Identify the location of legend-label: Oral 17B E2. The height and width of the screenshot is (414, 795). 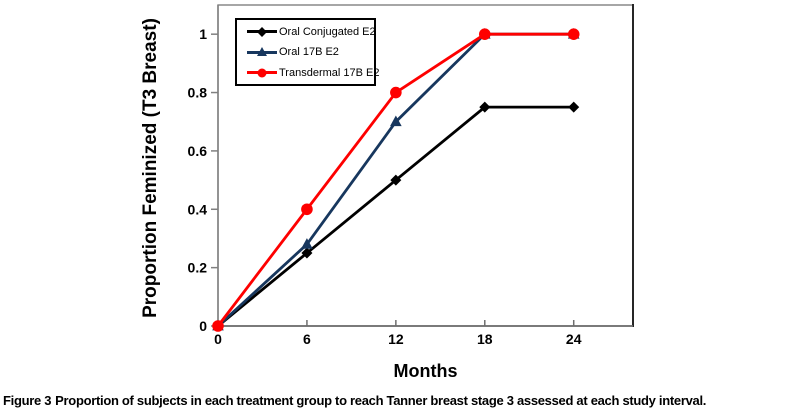
(309, 52).